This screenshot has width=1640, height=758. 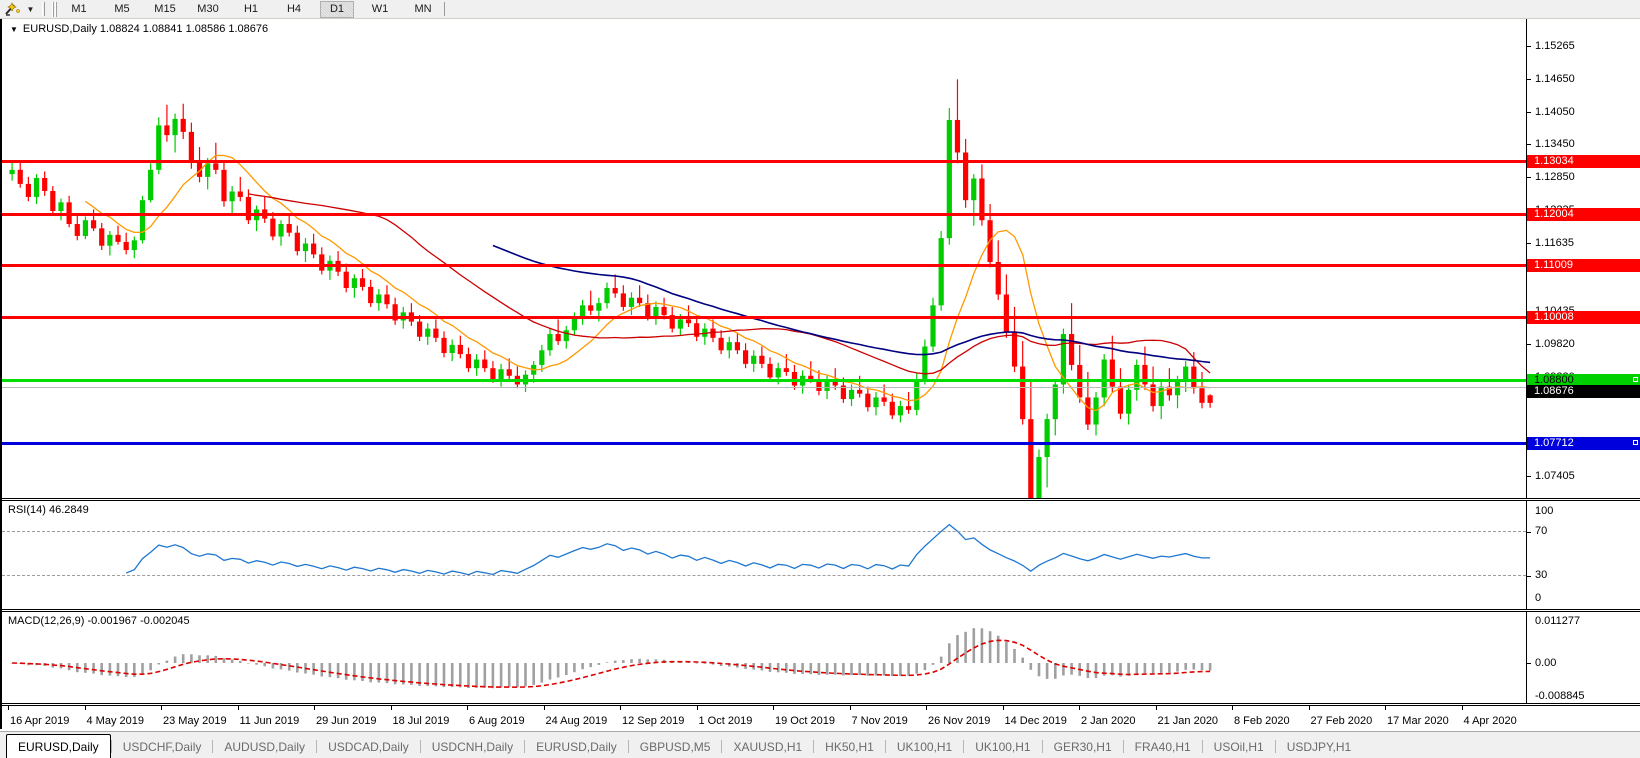 What do you see at coordinates (337, 9) in the screenshot?
I see `timeframe-button-d1: D1` at bounding box center [337, 9].